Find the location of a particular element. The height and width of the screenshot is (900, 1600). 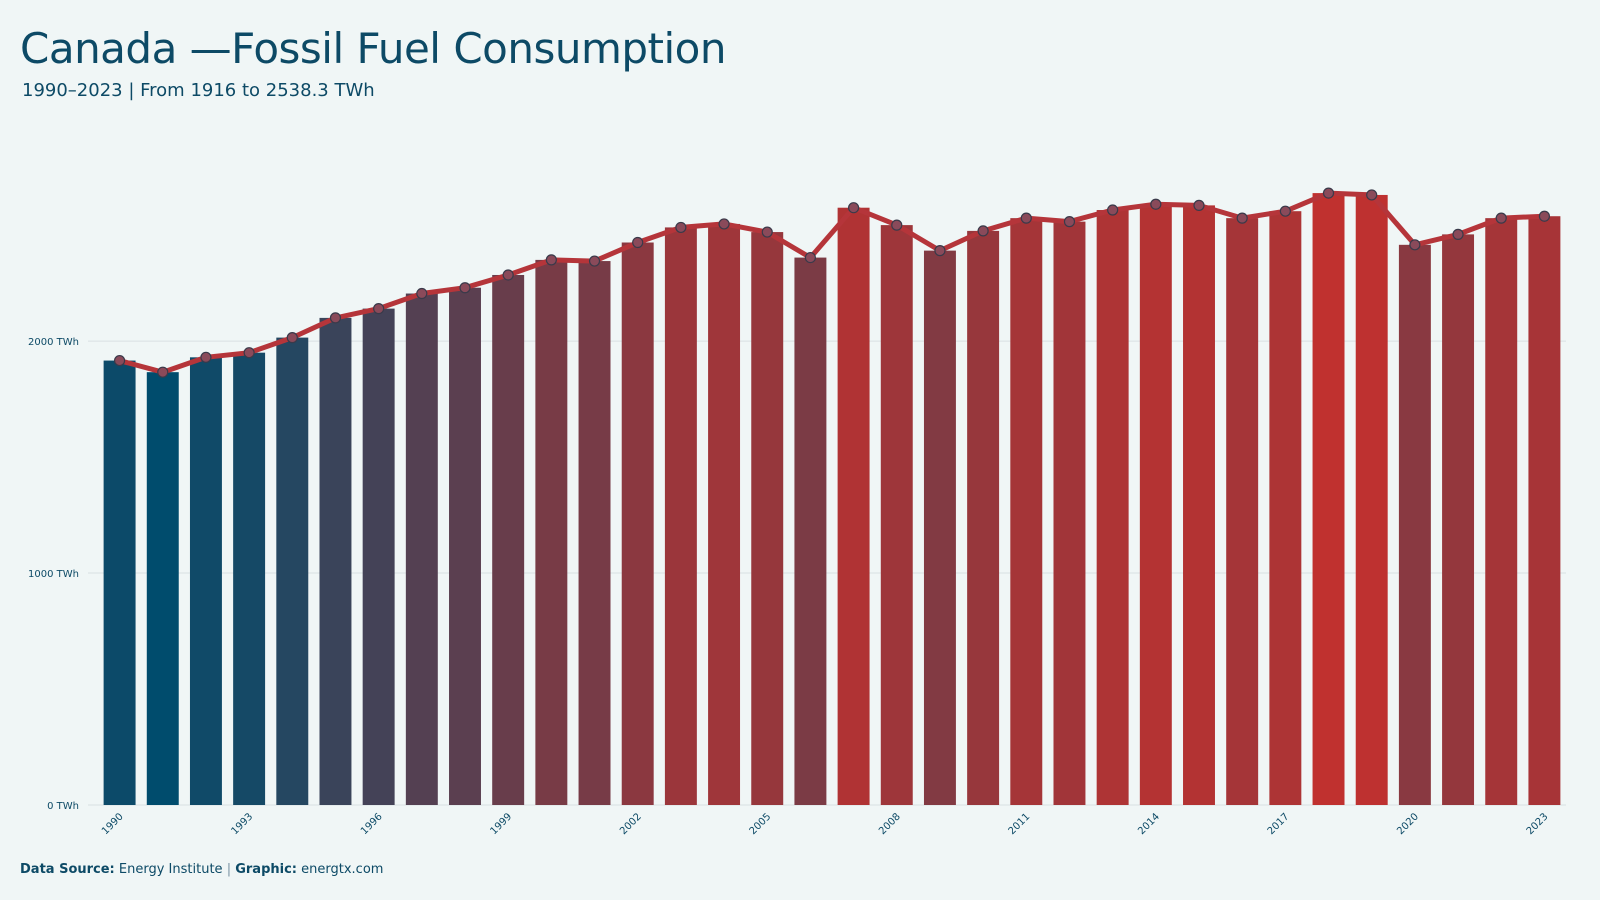

x-tick-label: 2011 is located at coordinates (1020, 824).